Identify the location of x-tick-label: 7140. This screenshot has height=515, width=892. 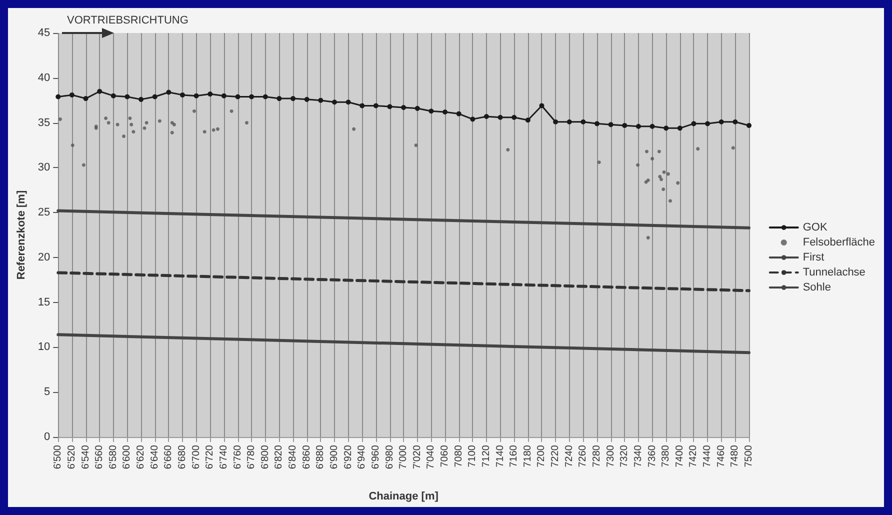
(500, 456).